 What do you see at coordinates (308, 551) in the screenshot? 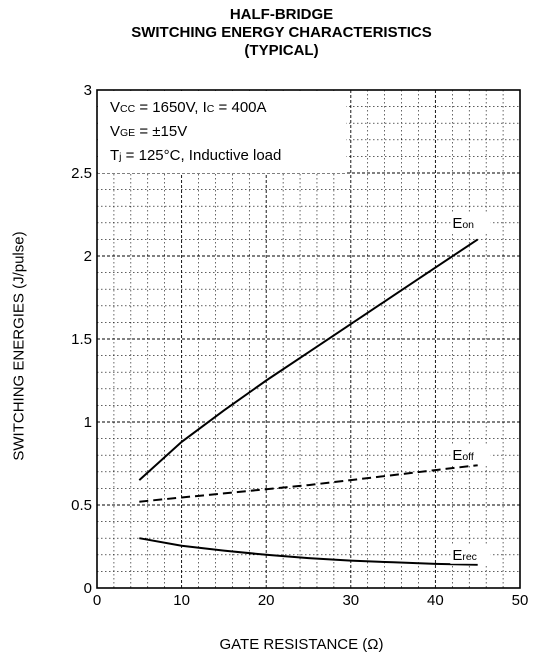
I see `series-line-erec` at bounding box center [308, 551].